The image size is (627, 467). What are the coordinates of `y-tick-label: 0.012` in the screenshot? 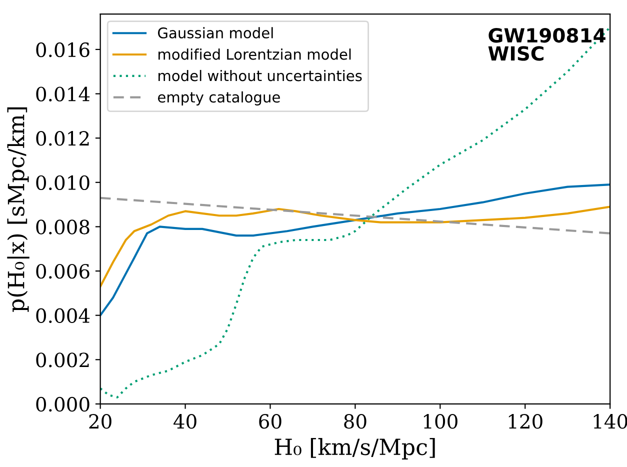 It's located at (62, 138).